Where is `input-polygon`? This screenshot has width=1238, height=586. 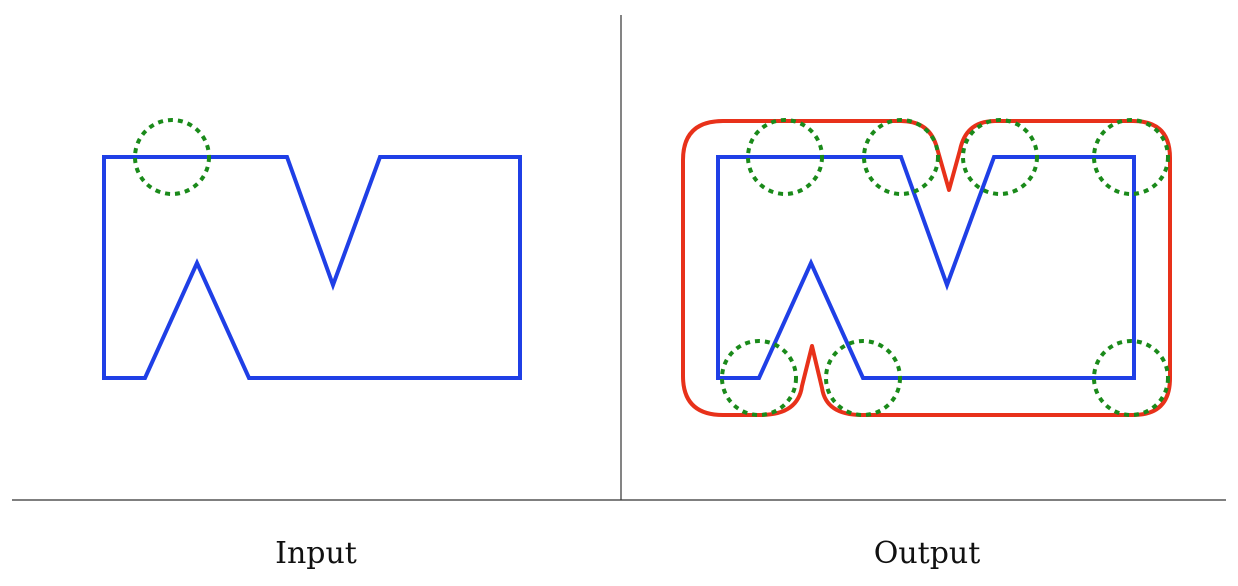
input-polygon is located at coordinates (312, 267).